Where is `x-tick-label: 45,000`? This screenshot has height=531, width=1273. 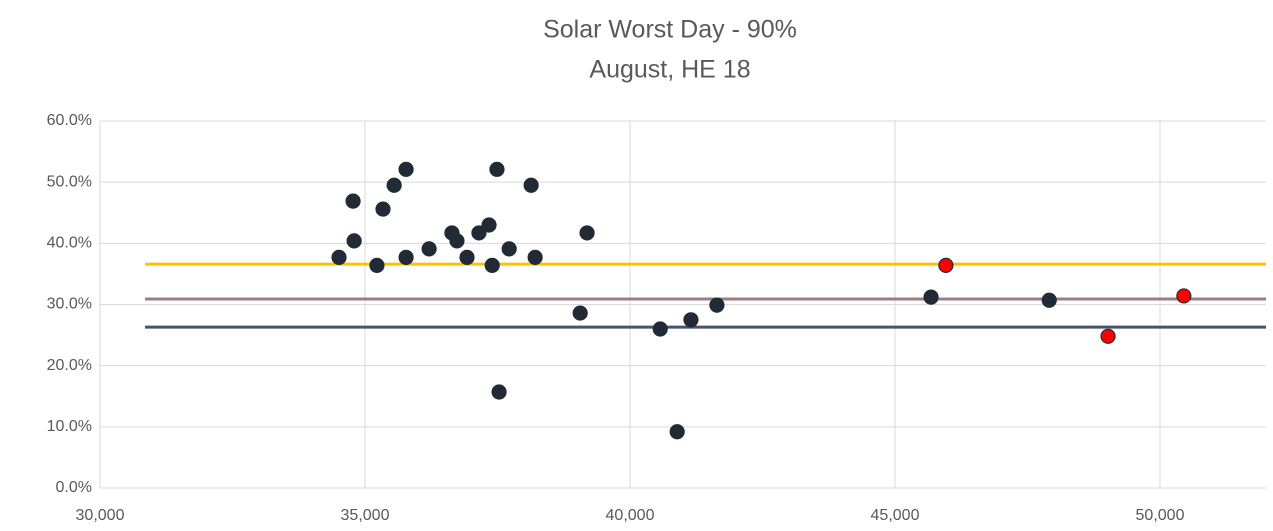 x-tick-label: 45,000 is located at coordinates (895, 515).